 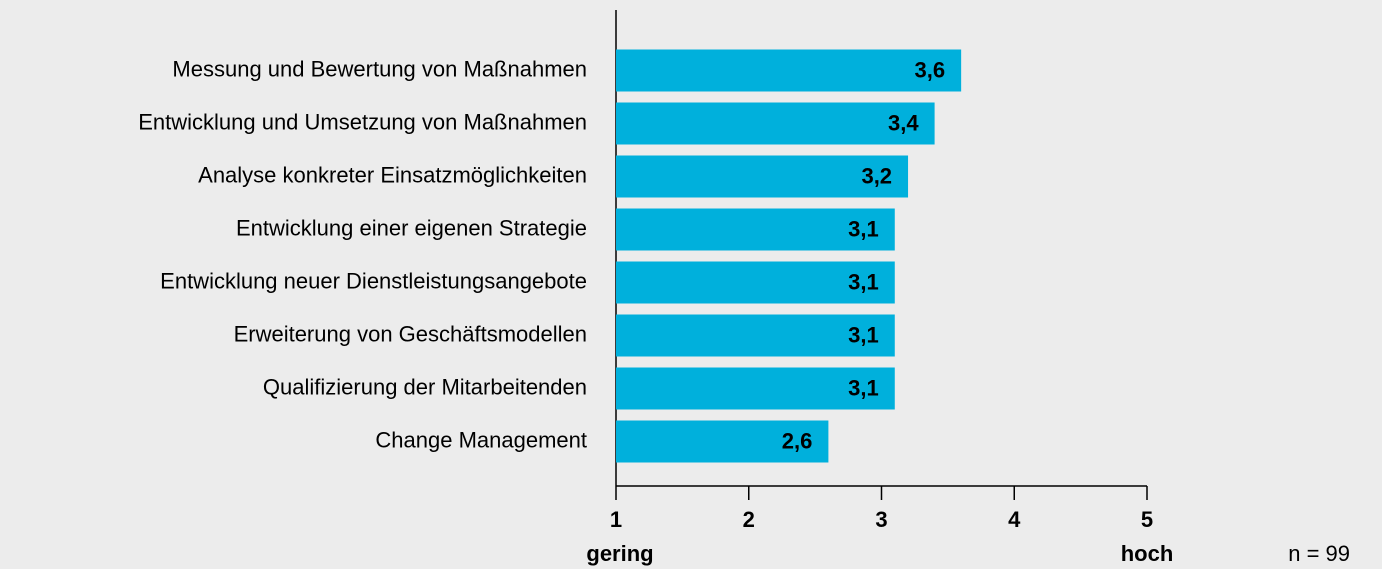 What do you see at coordinates (1147, 553) in the screenshot?
I see `scale-high-label: hoch` at bounding box center [1147, 553].